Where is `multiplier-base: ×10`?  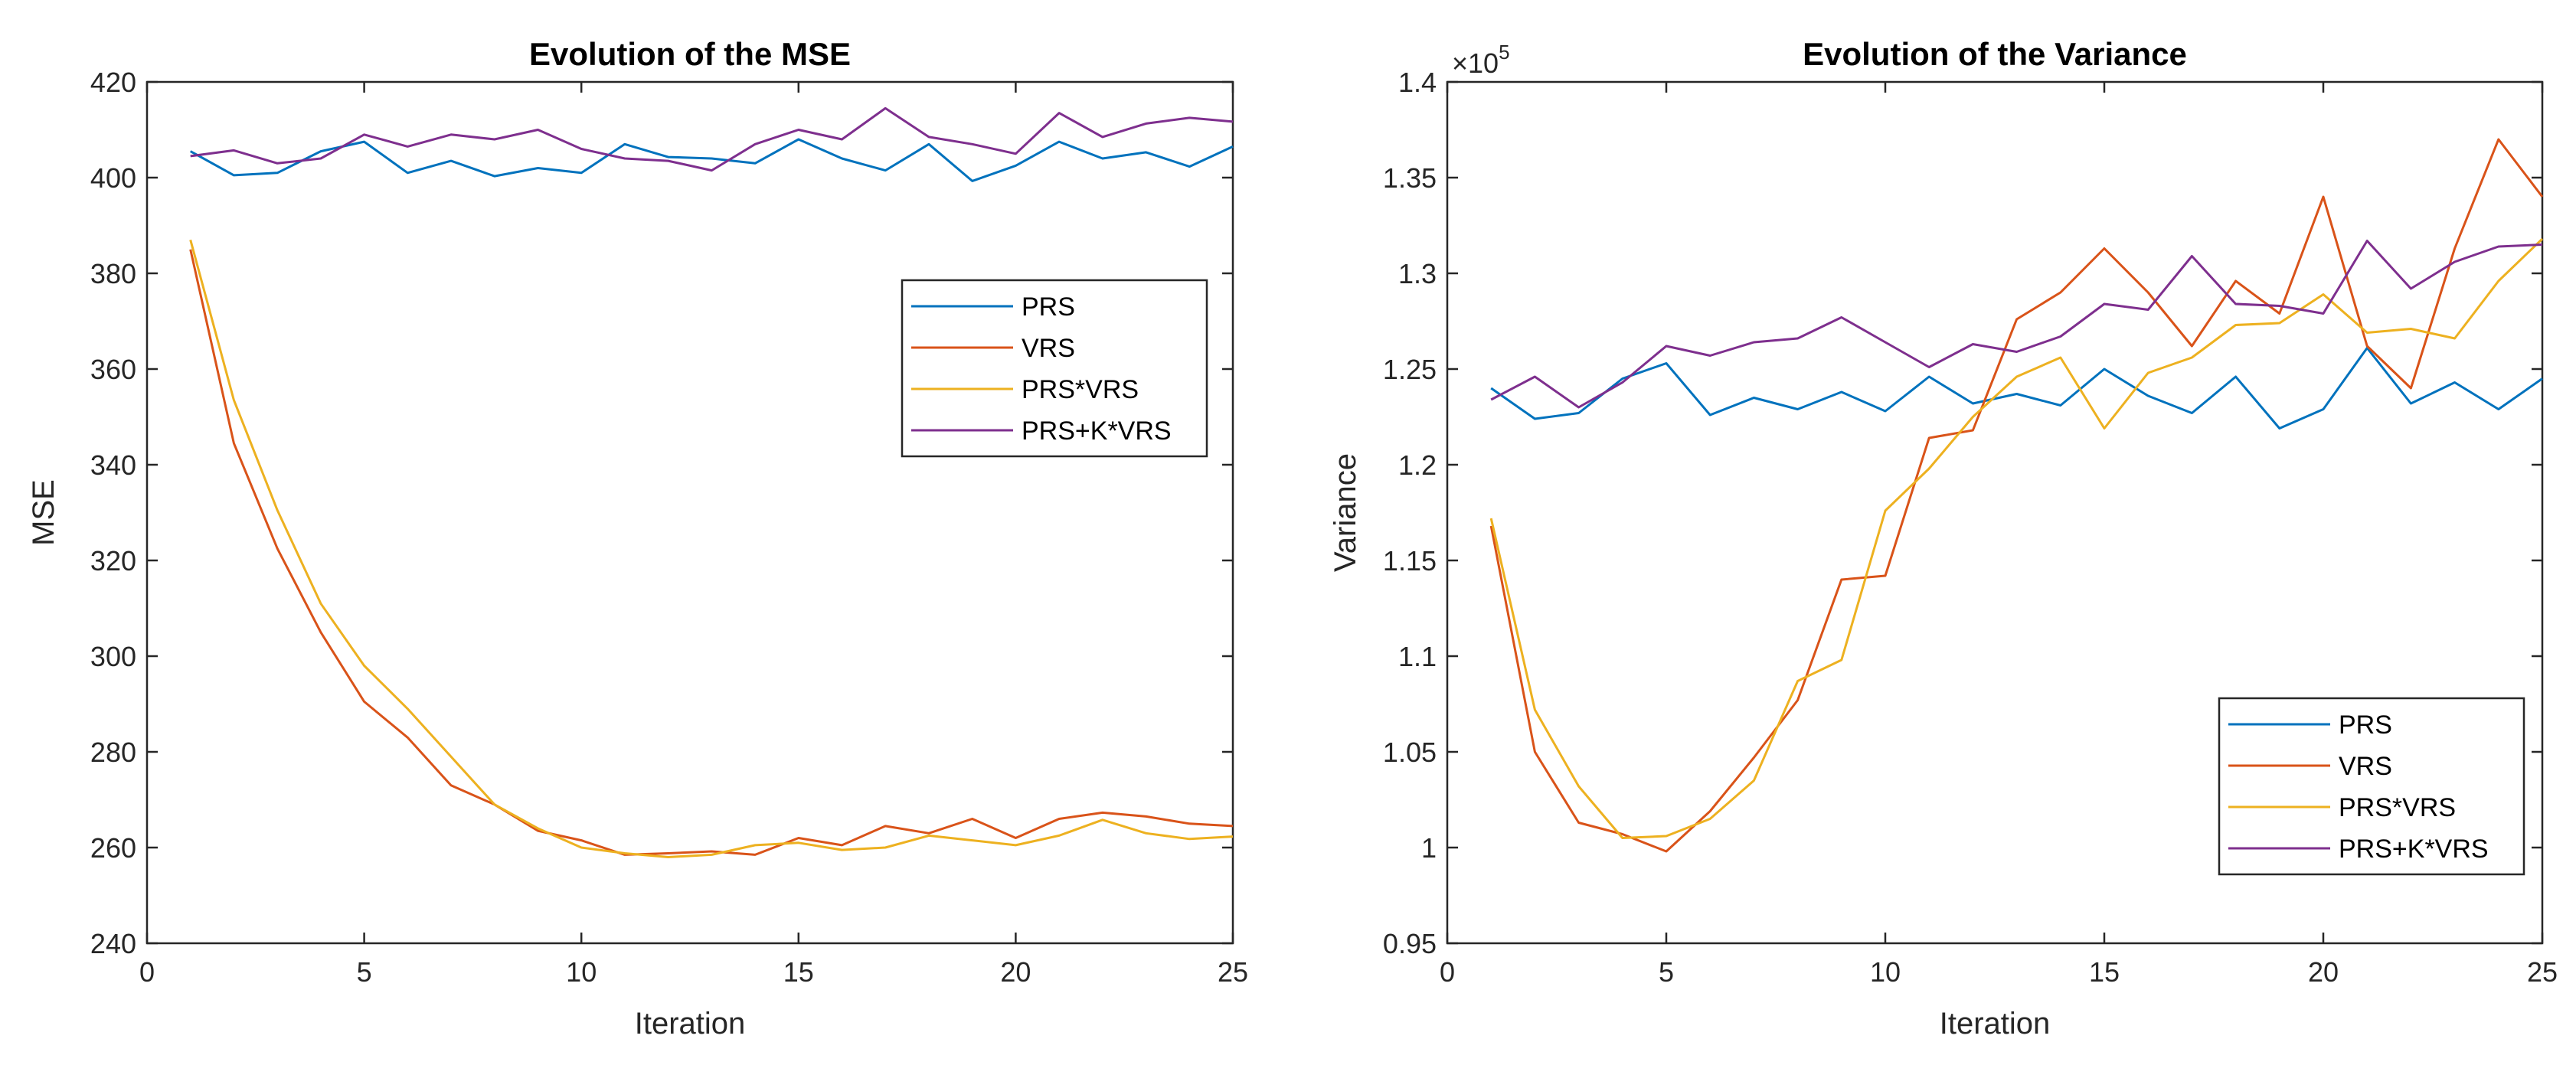
multiplier-base: ×10 is located at coordinates (1475, 63).